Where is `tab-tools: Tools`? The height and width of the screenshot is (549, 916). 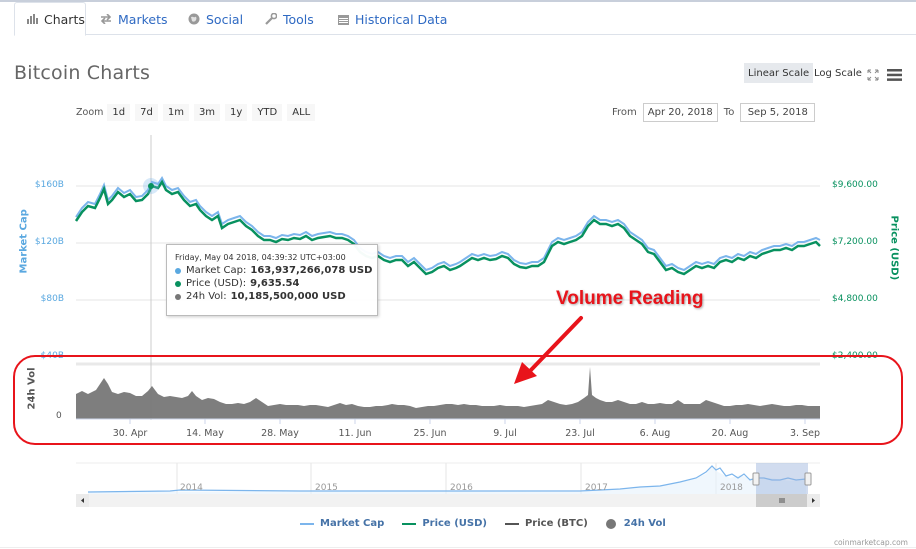 tab-tools: Tools is located at coordinates (289, 19).